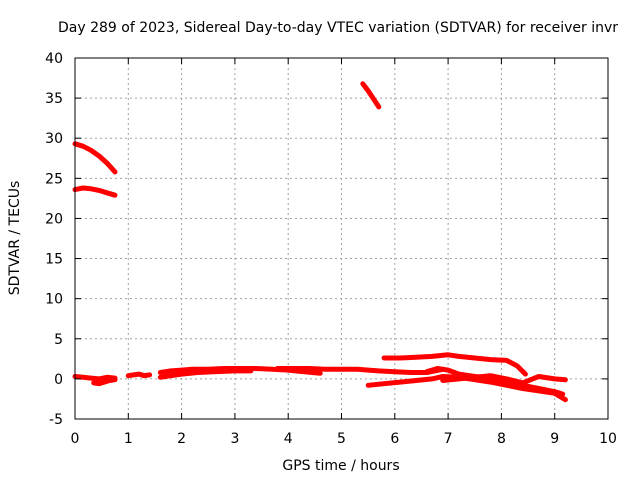  Describe the element at coordinates (288, 439) in the screenshot. I see `x-tick-label: 4` at that location.